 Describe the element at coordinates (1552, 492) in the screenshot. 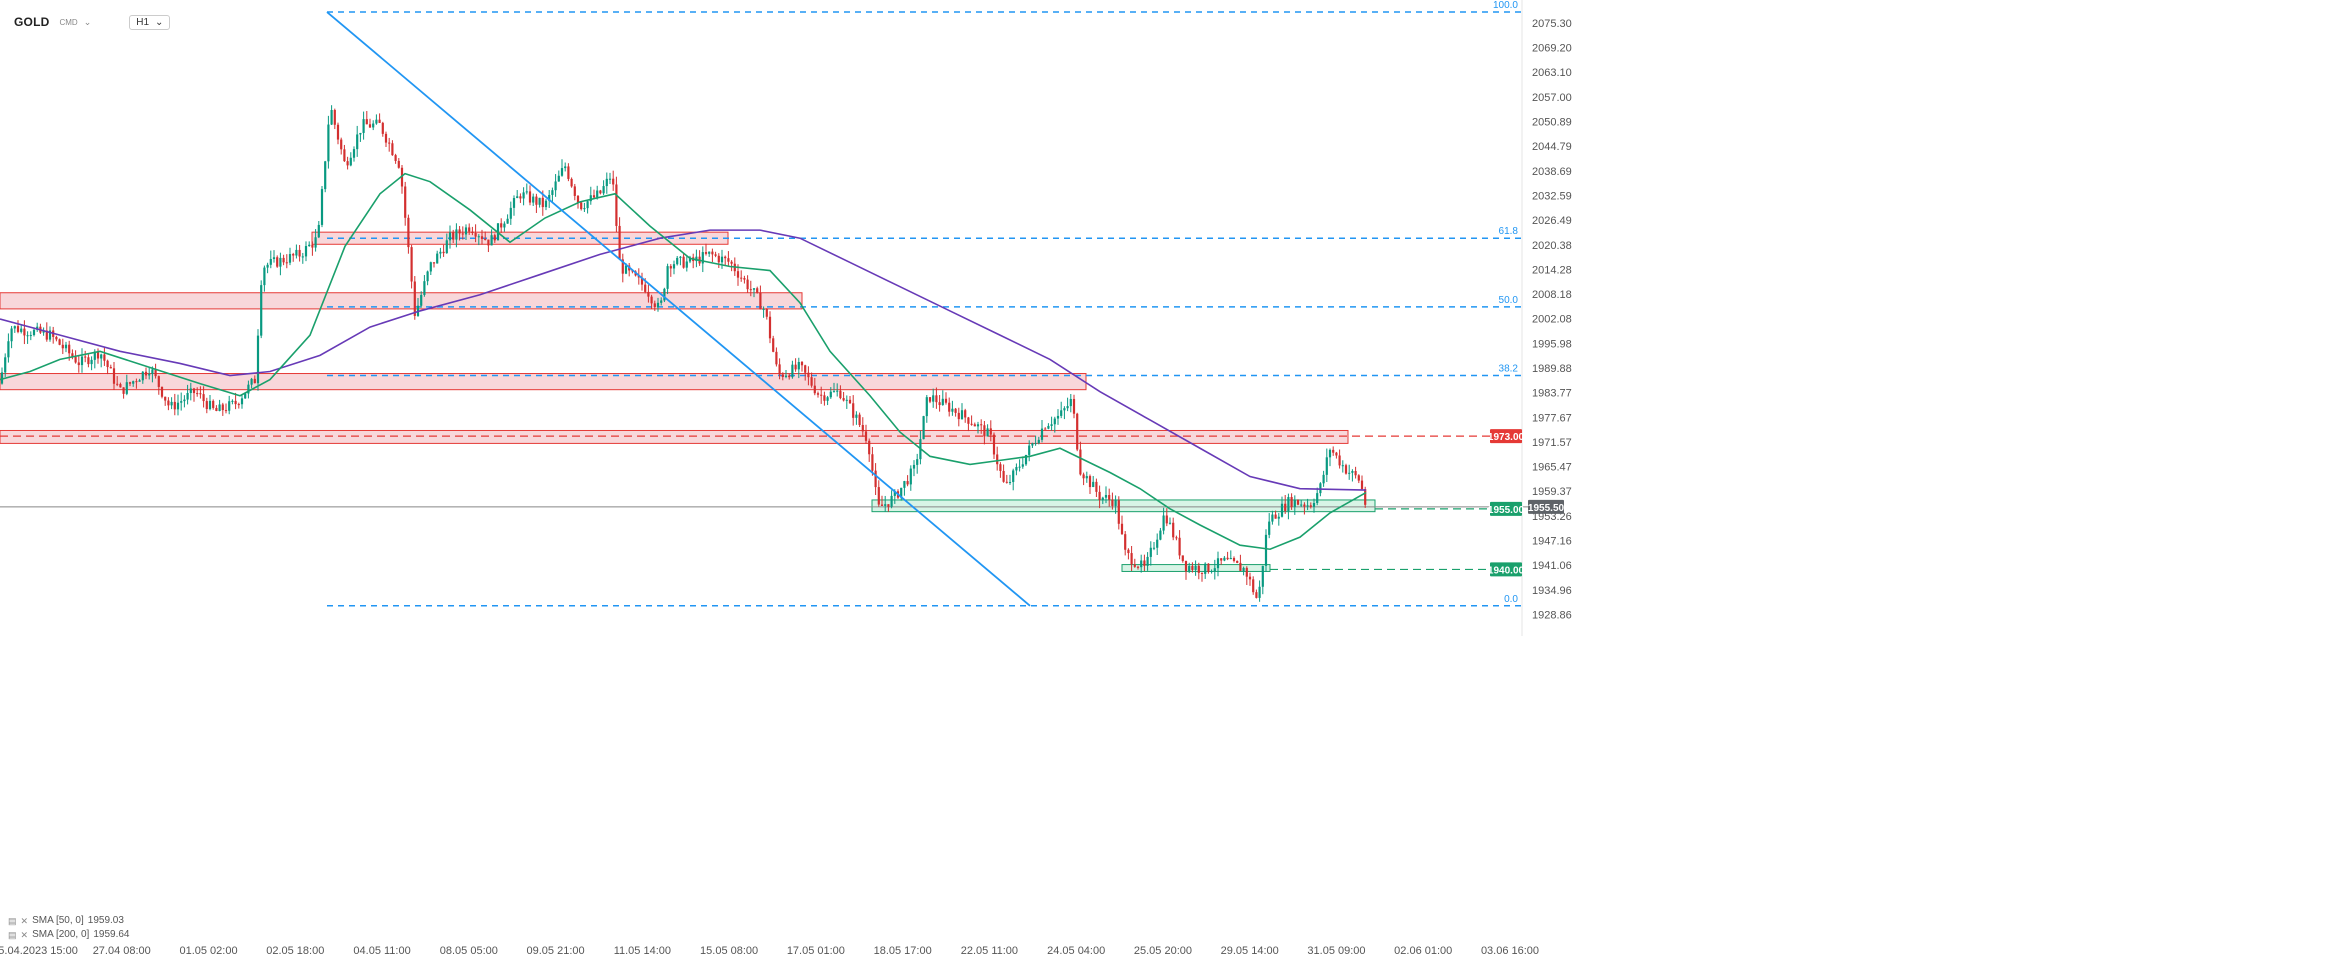

I see `y-tick-label: 1959.37` at that location.